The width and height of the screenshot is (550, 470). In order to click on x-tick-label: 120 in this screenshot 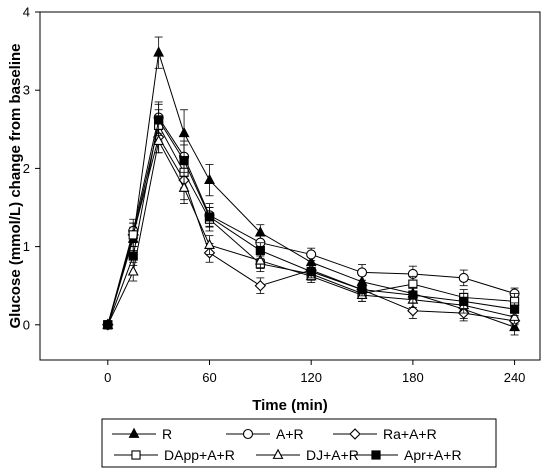, I will do `click(311, 377)`.